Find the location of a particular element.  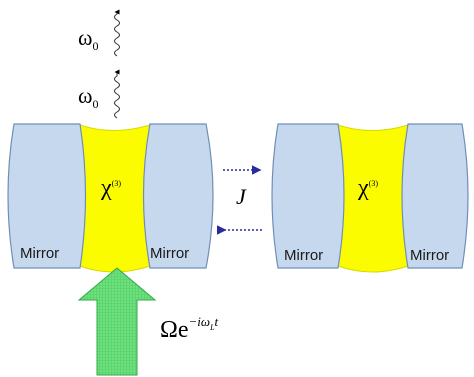

photon-top: ω0 is located at coordinates (99, 33).